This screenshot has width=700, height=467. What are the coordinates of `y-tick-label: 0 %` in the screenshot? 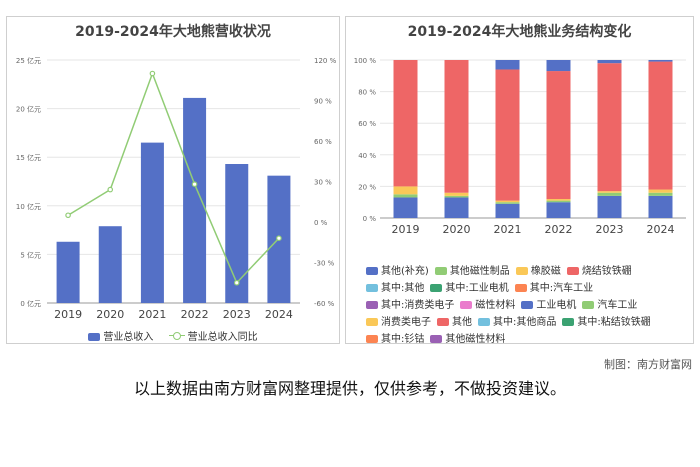 It's located at (370, 219).